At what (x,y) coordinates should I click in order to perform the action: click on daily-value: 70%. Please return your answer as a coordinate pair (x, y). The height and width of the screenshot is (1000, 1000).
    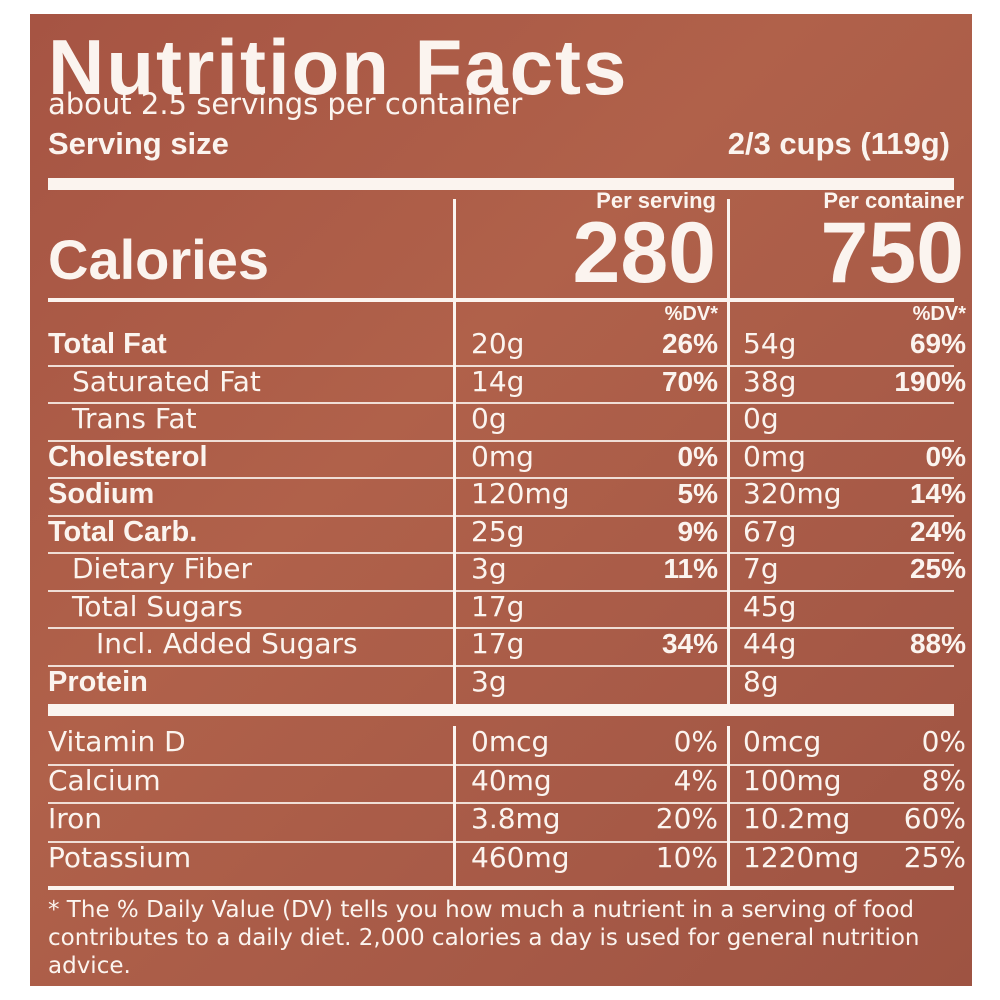
    Looking at the image, I should click on (689, 381).